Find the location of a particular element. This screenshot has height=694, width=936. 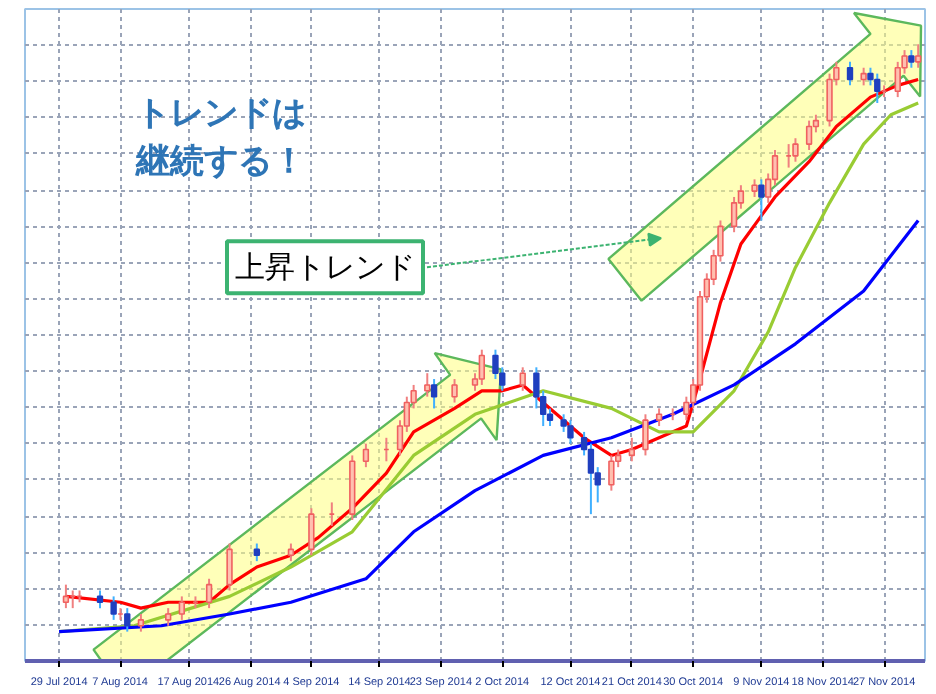

annotation: 上昇トレンド is located at coordinates (325, 267).